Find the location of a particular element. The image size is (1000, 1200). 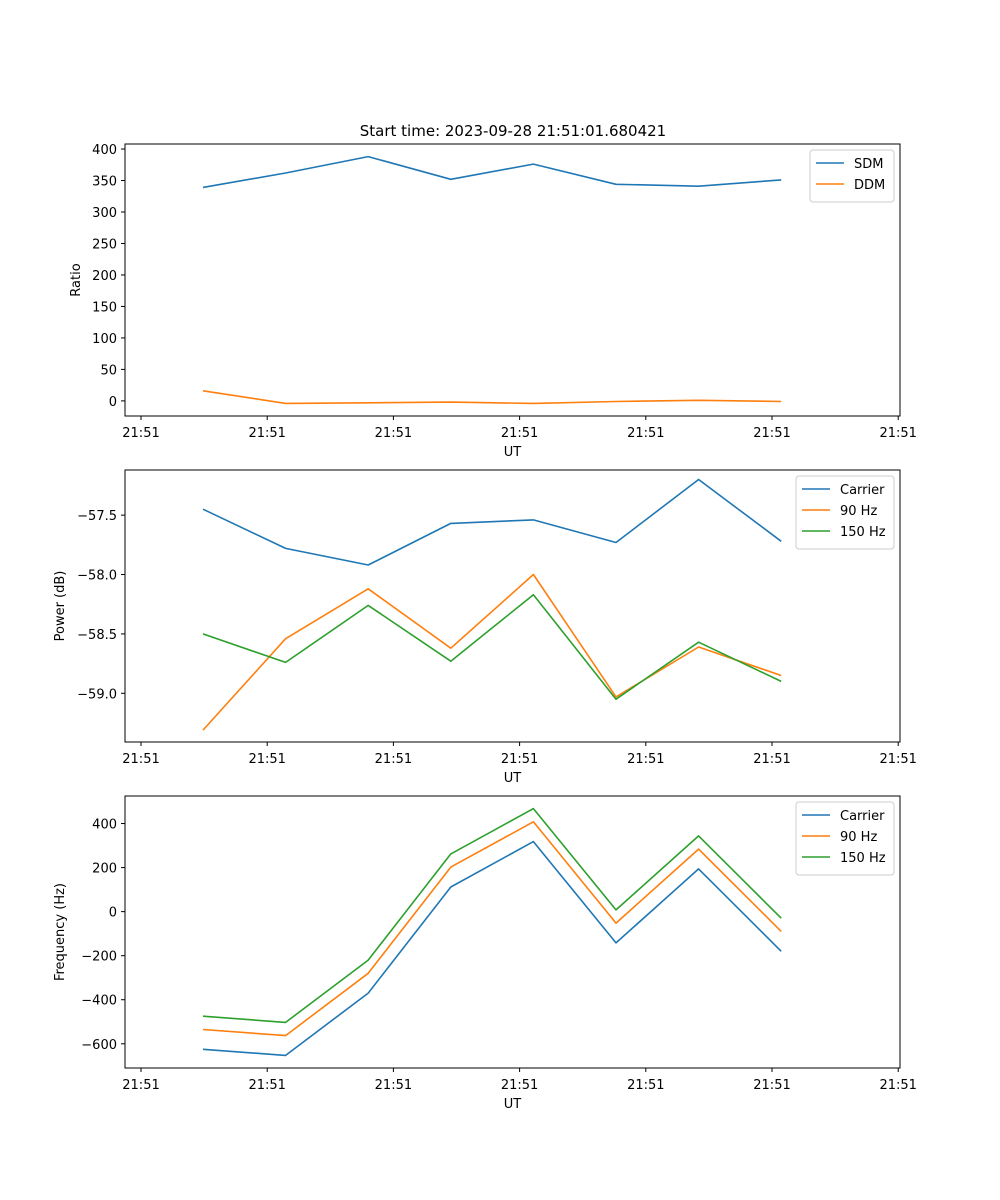

y-tick-label: 50 is located at coordinates (108, 370).